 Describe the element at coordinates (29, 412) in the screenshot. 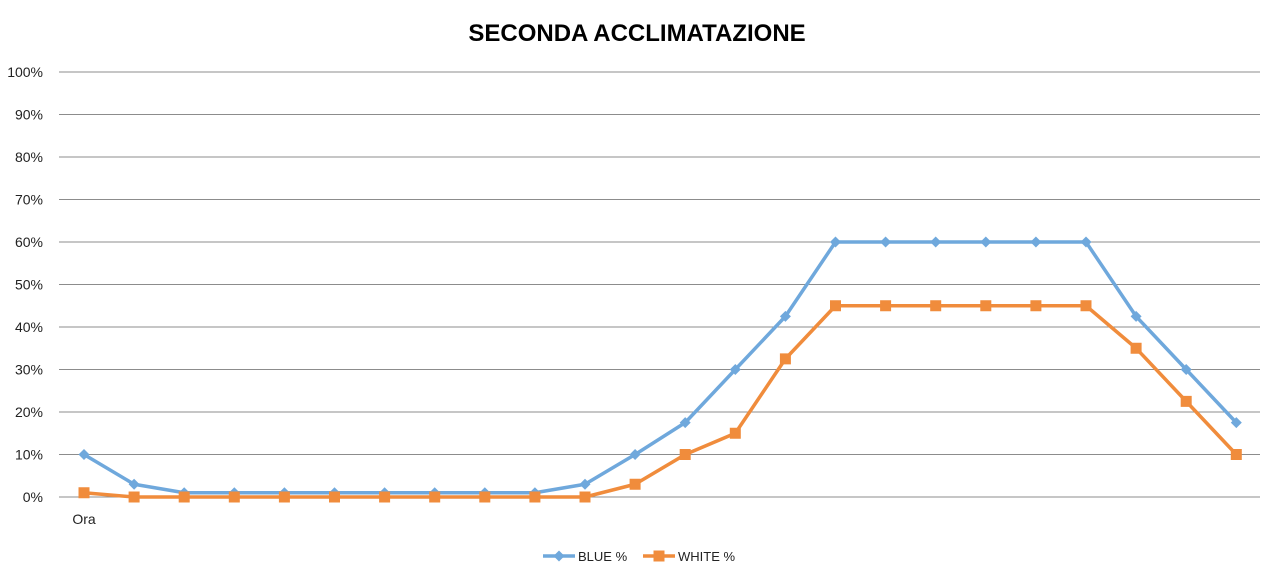

I see `y-tick-label: 20%` at that location.